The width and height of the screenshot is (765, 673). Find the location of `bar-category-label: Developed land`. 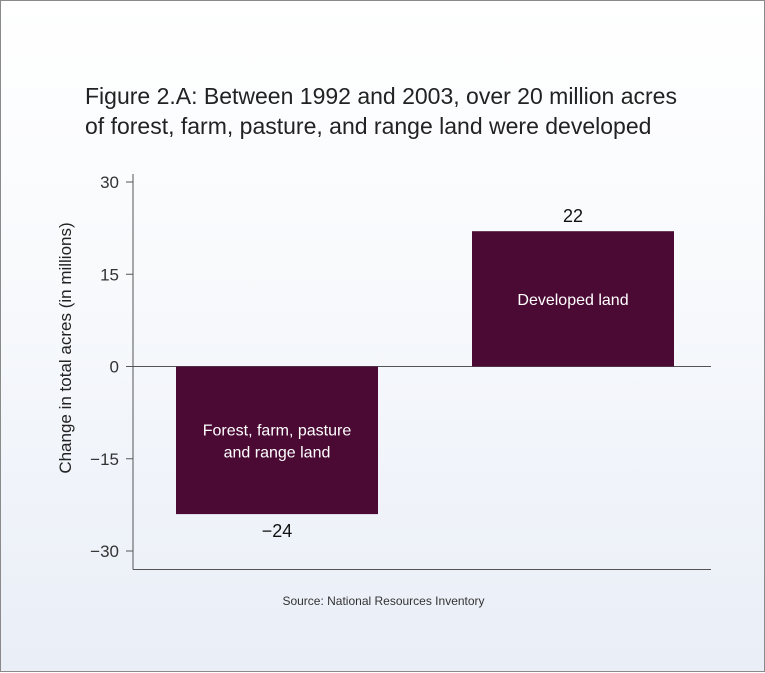

bar-category-label: Developed land is located at coordinates (572, 300).